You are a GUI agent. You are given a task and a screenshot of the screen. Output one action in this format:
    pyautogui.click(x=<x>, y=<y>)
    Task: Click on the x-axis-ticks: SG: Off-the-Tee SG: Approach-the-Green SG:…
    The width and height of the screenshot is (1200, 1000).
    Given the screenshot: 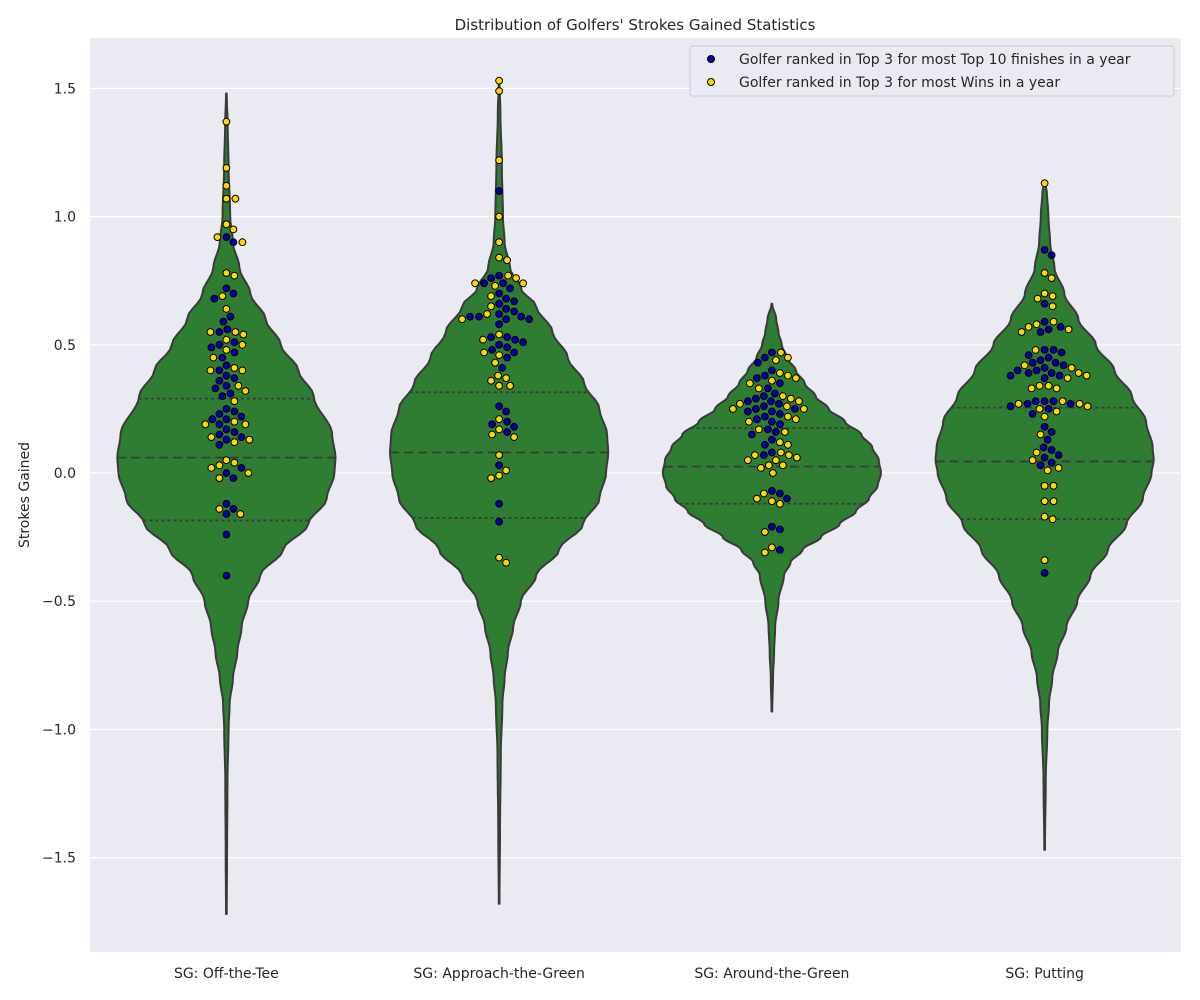 What is the action you would take?
    pyautogui.click(x=629, y=974)
    